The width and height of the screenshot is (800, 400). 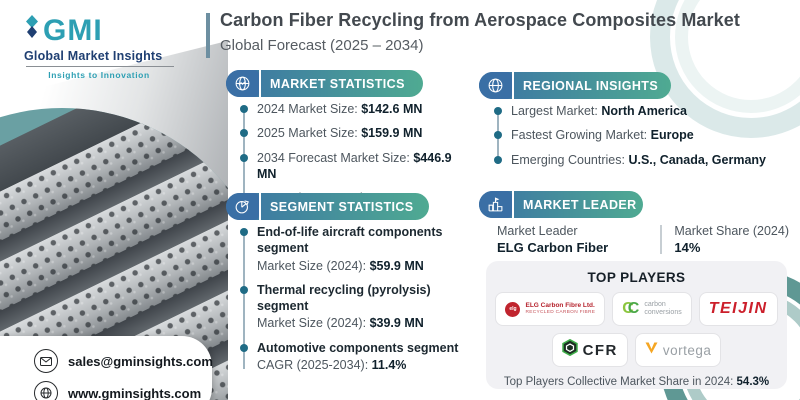 I want to click on cfr-wordmark: CFR, so click(x=600, y=350).